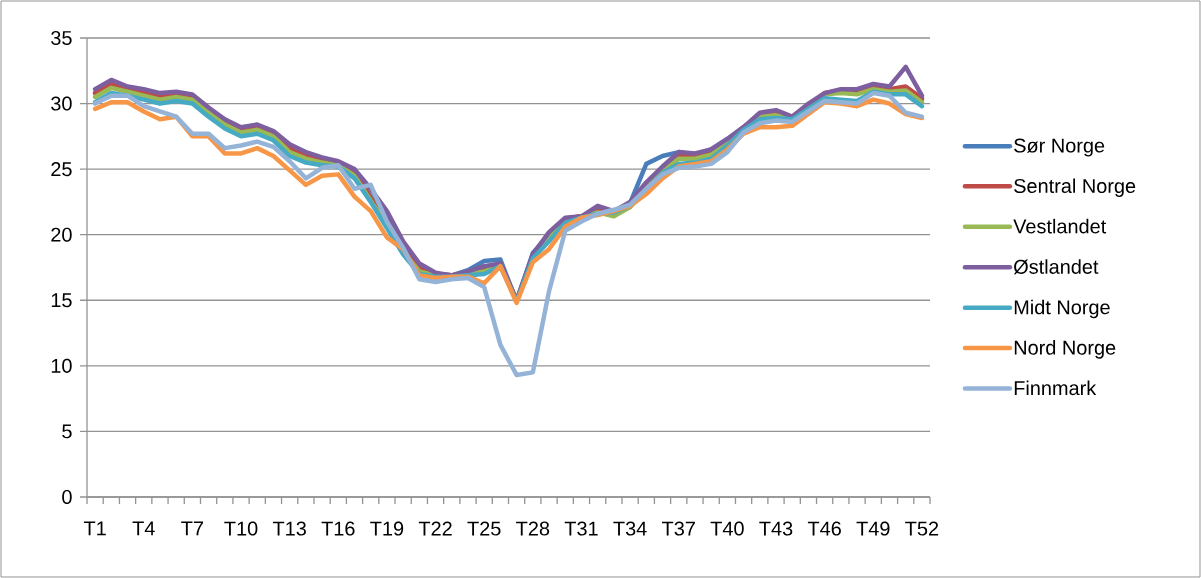 This screenshot has width=1201, height=578. Describe the element at coordinates (1065, 349) in the screenshot. I see `legend-label: Nord Norge` at that location.